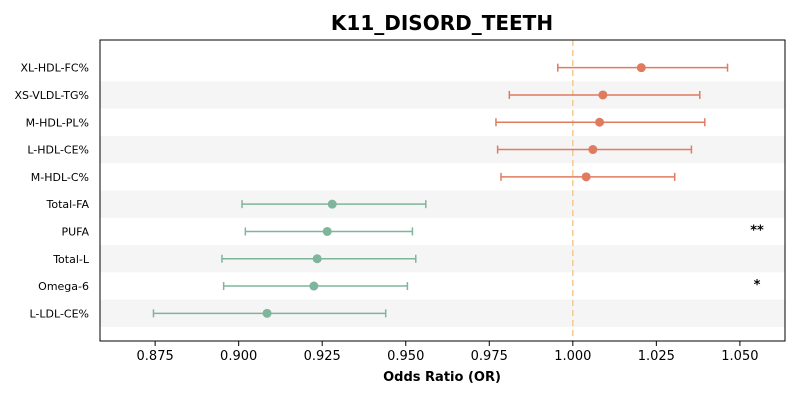 Image resolution: width=800 pixels, height=405 pixels. What do you see at coordinates (442, 23) in the screenshot?
I see `chart-title: K11_DISORD_TEETH` at bounding box center [442, 23].